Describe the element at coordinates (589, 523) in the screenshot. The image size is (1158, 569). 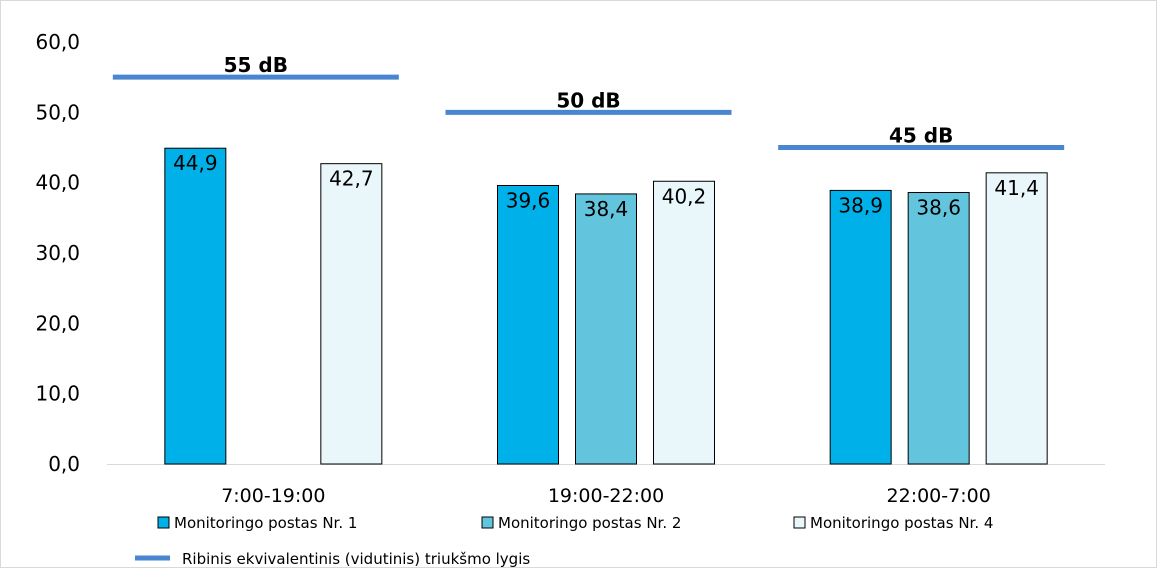
I see `legend-label: Monitoringo postas Nr. 2` at that location.